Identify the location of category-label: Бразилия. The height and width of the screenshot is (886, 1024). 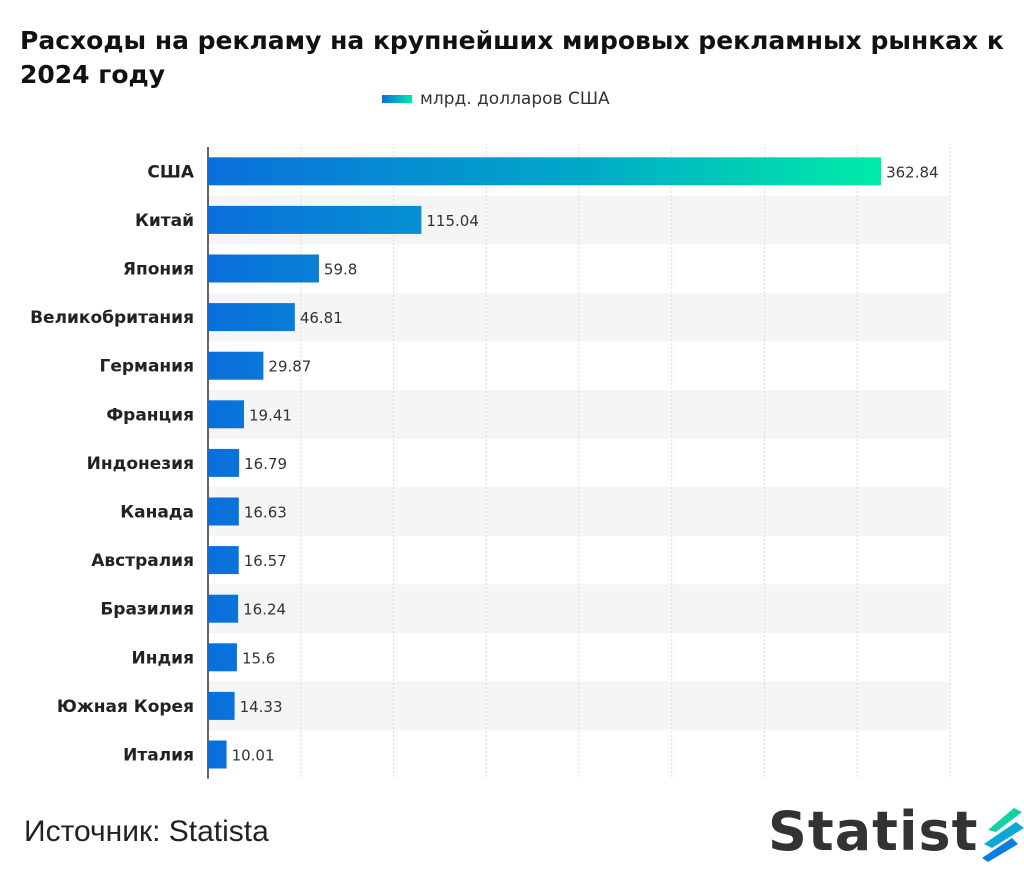
(147, 610).